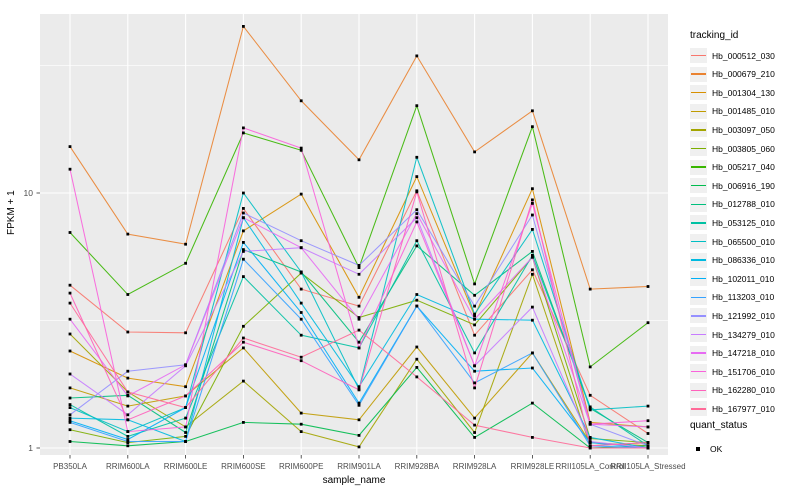 The image size is (800, 500). Describe the element at coordinates (743, 297) in the screenshot. I see `legend-entry-label: Hb_113203_010` at that location.